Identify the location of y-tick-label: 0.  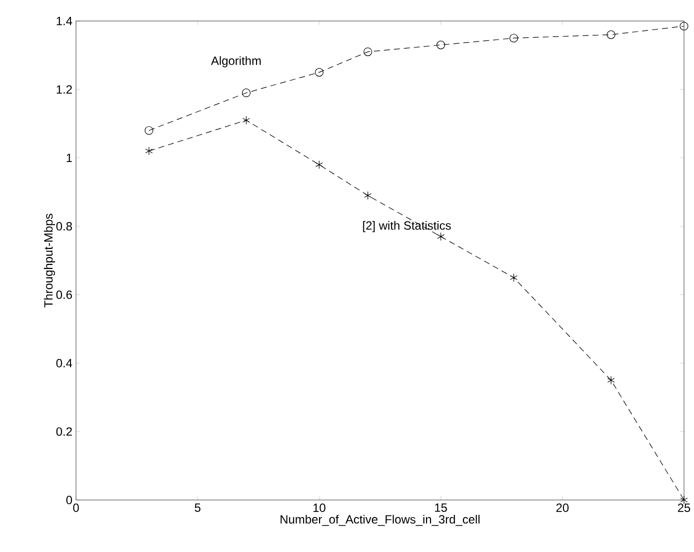
(69, 500).